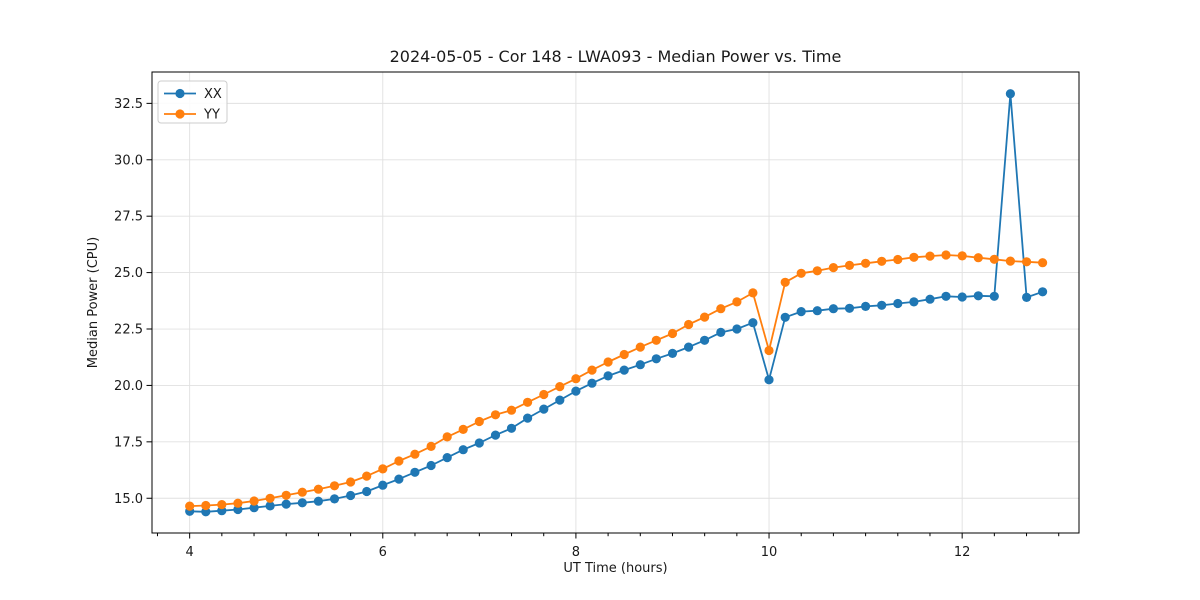  I want to click on legend: XX YY, so click(192, 102).